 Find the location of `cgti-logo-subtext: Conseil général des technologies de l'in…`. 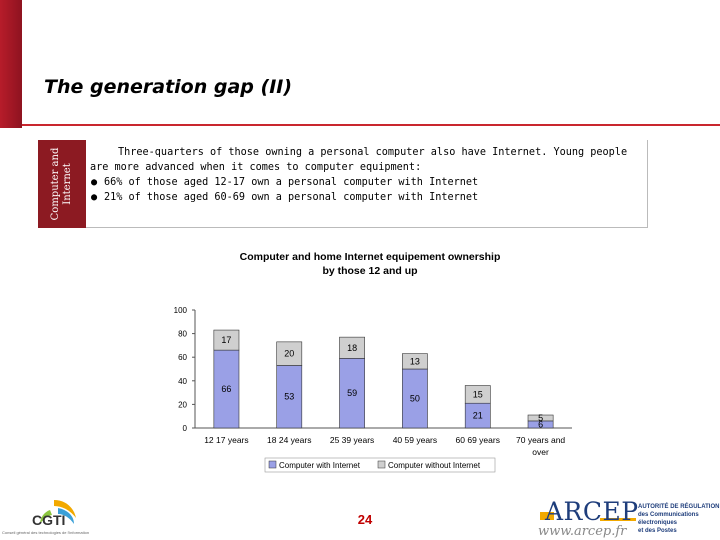

cgti-logo-subtext: Conseil général des technologies de l'in… is located at coordinates (46, 532).